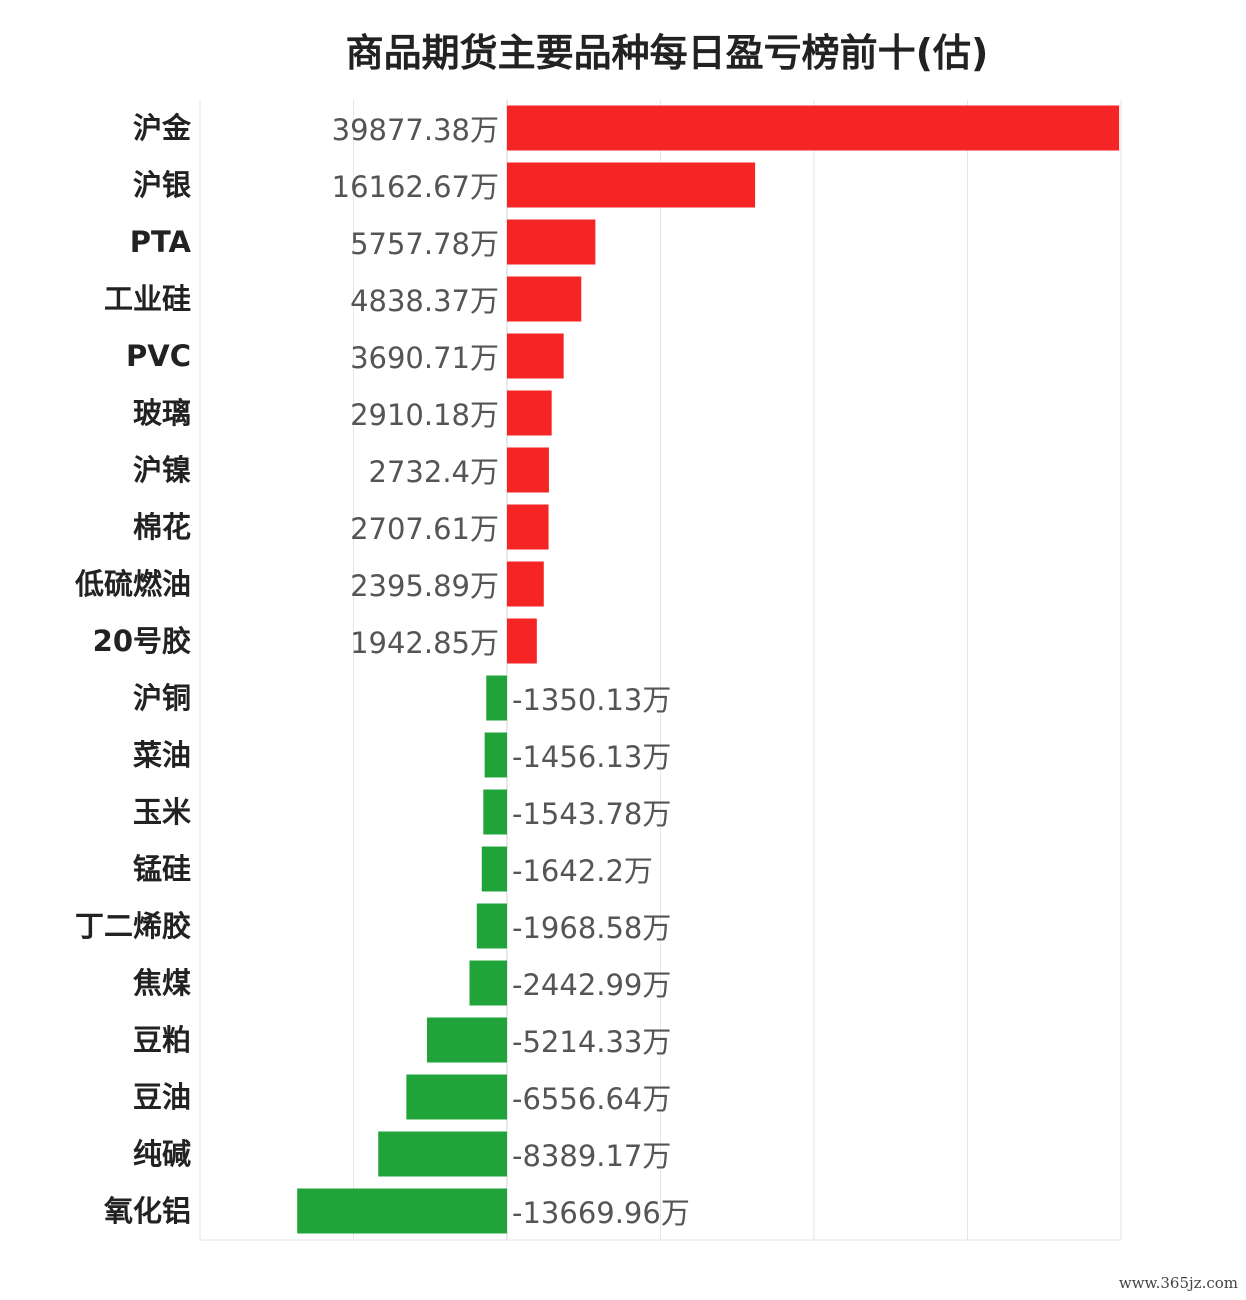 The width and height of the screenshot is (1246, 1300). I want to click on category-label: 豆油, so click(162, 1097).